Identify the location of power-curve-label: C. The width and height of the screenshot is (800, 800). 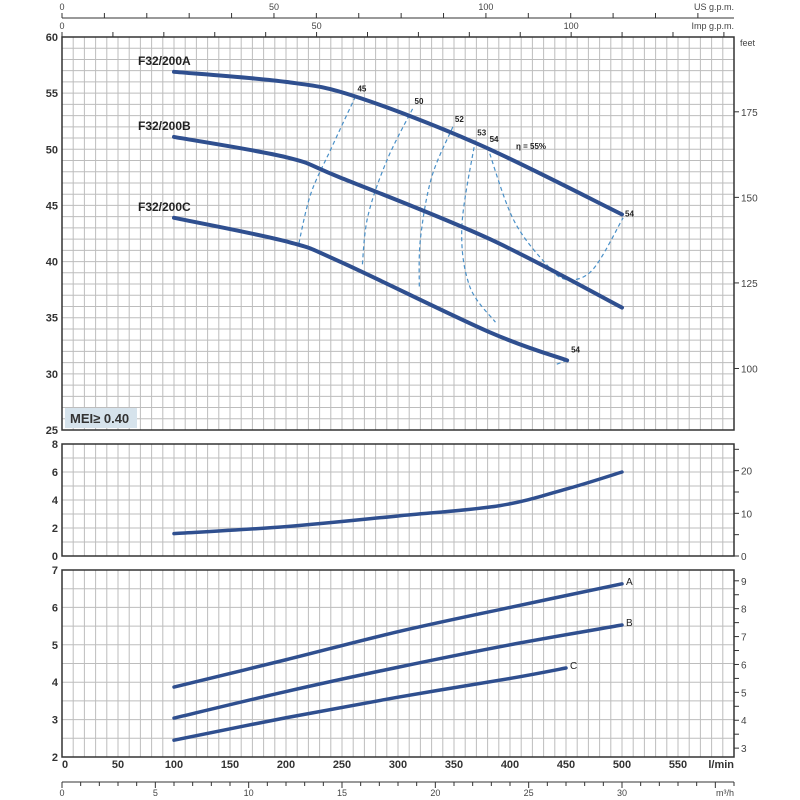
(573, 666).